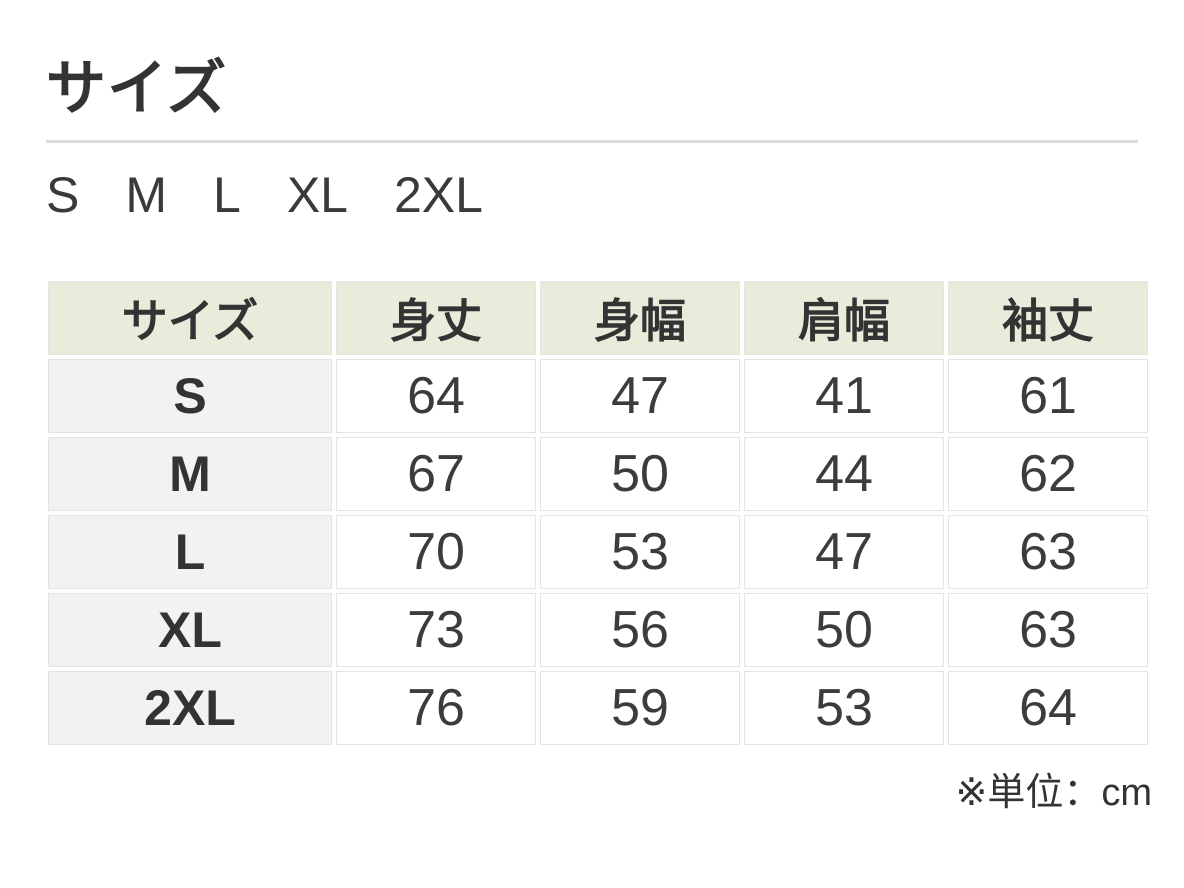  Describe the element at coordinates (640, 630) in the screenshot. I see `measurement-cell: 56` at that location.